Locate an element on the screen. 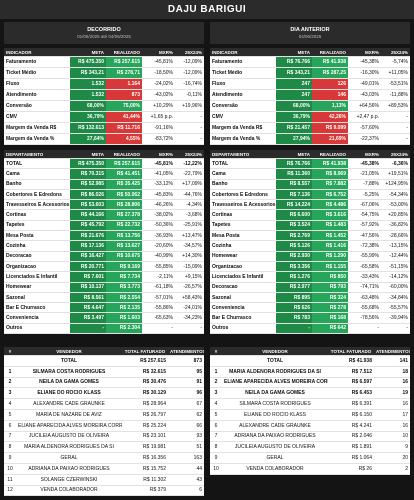  table-cell: -12,09% is located at coordinates (189, 73).